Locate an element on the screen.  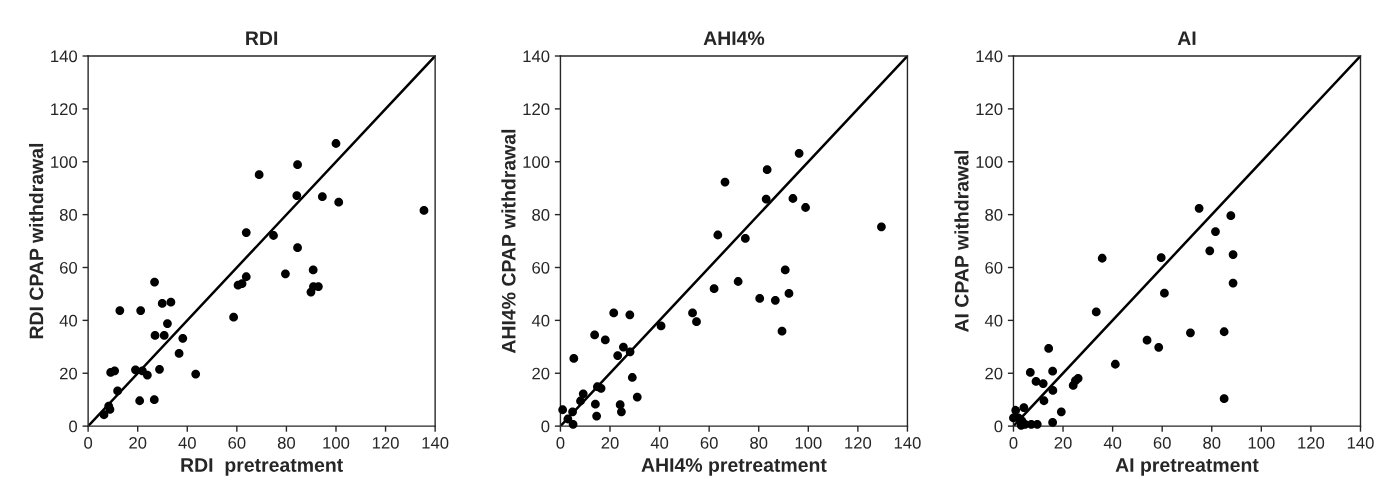
x-axis-title: AHI4% pretreatment is located at coordinates (734, 467).